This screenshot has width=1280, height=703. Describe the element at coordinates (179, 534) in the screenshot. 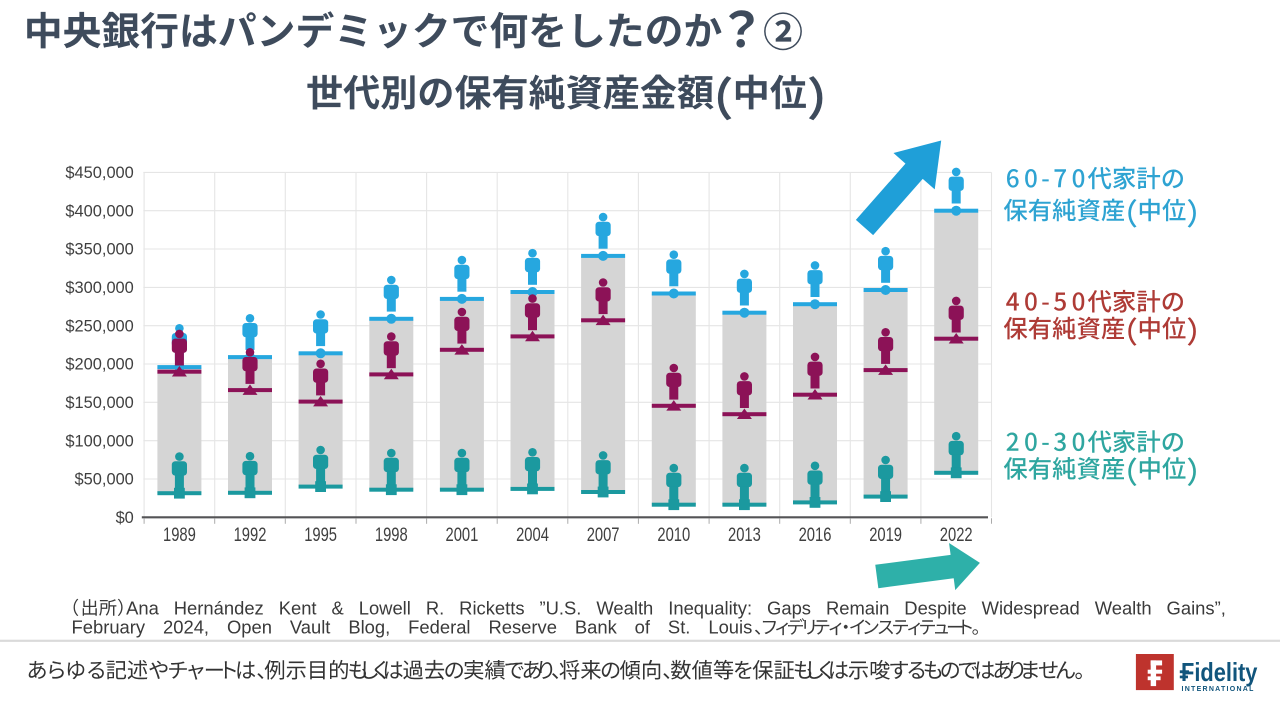

I see `svg-text: 1989` at that location.